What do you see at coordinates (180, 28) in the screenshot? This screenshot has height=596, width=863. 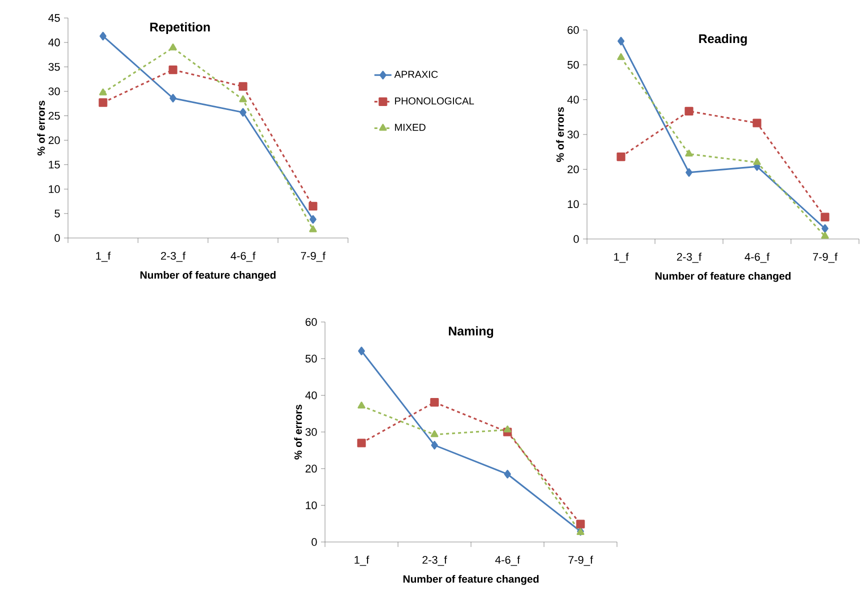 I see `chart-title: Repetition` at bounding box center [180, 28].